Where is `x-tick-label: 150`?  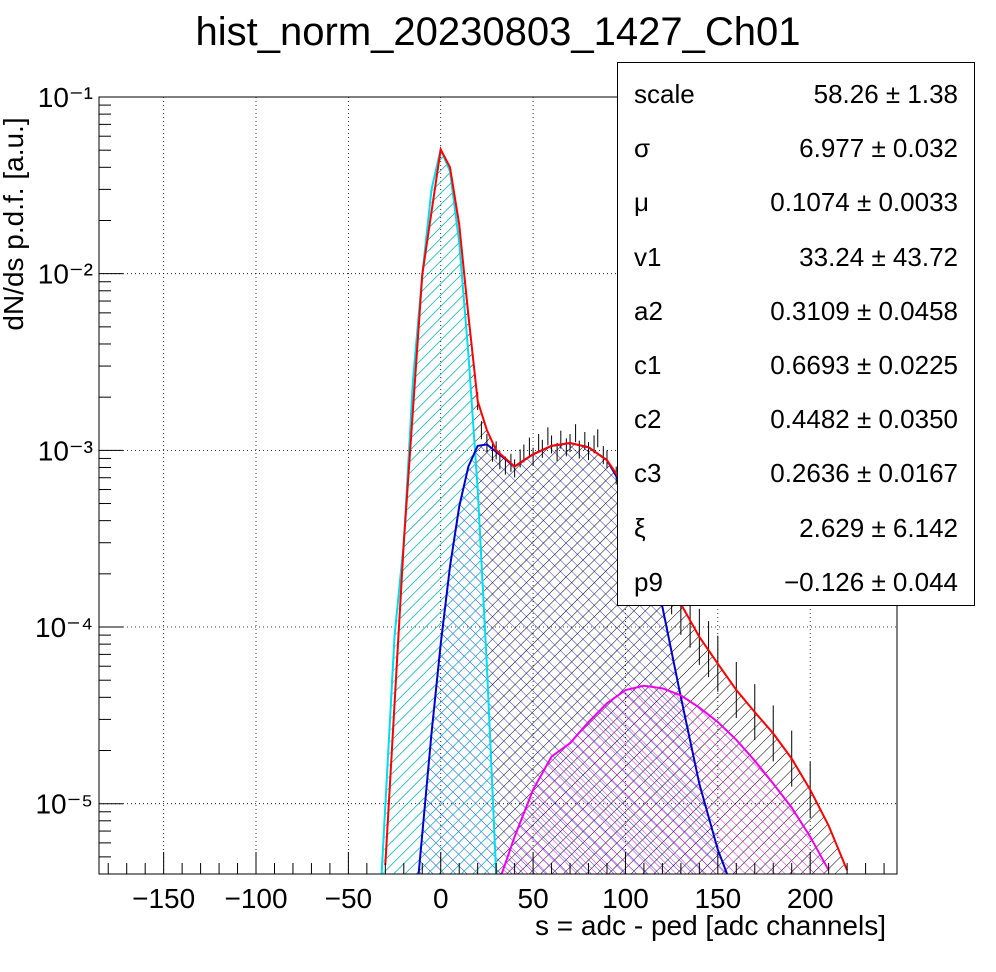 x-tick-label: 150 is located at coordinates (717, 898).